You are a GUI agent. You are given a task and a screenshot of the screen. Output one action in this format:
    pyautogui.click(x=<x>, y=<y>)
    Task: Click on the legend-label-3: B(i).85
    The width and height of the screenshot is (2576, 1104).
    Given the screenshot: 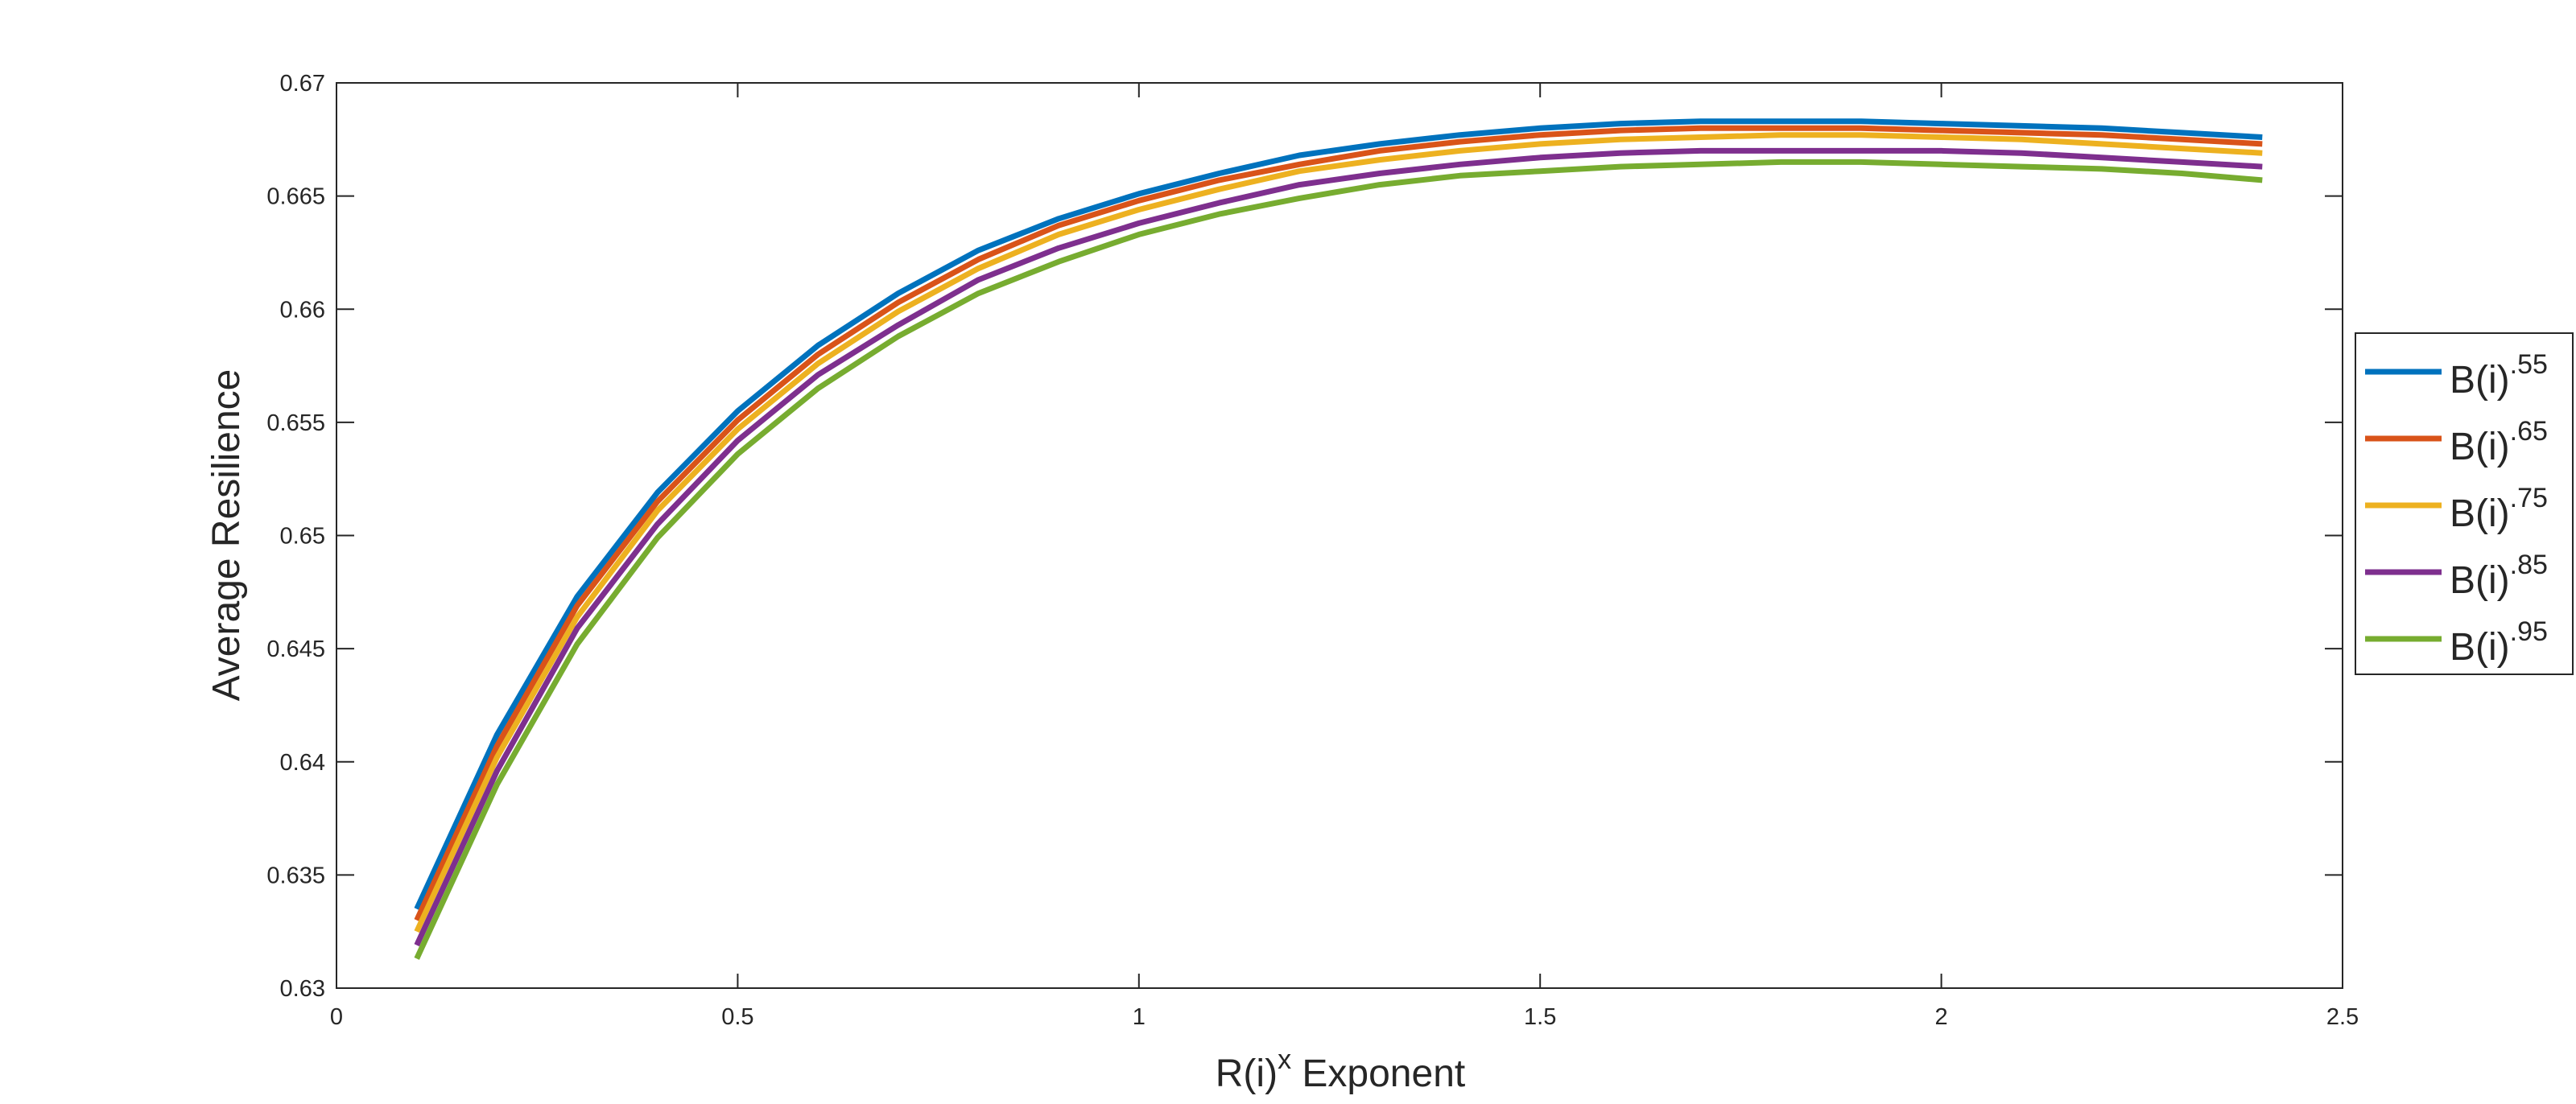 What is the action you would take?
    pyautogui.click(x=2499, y=576)
    